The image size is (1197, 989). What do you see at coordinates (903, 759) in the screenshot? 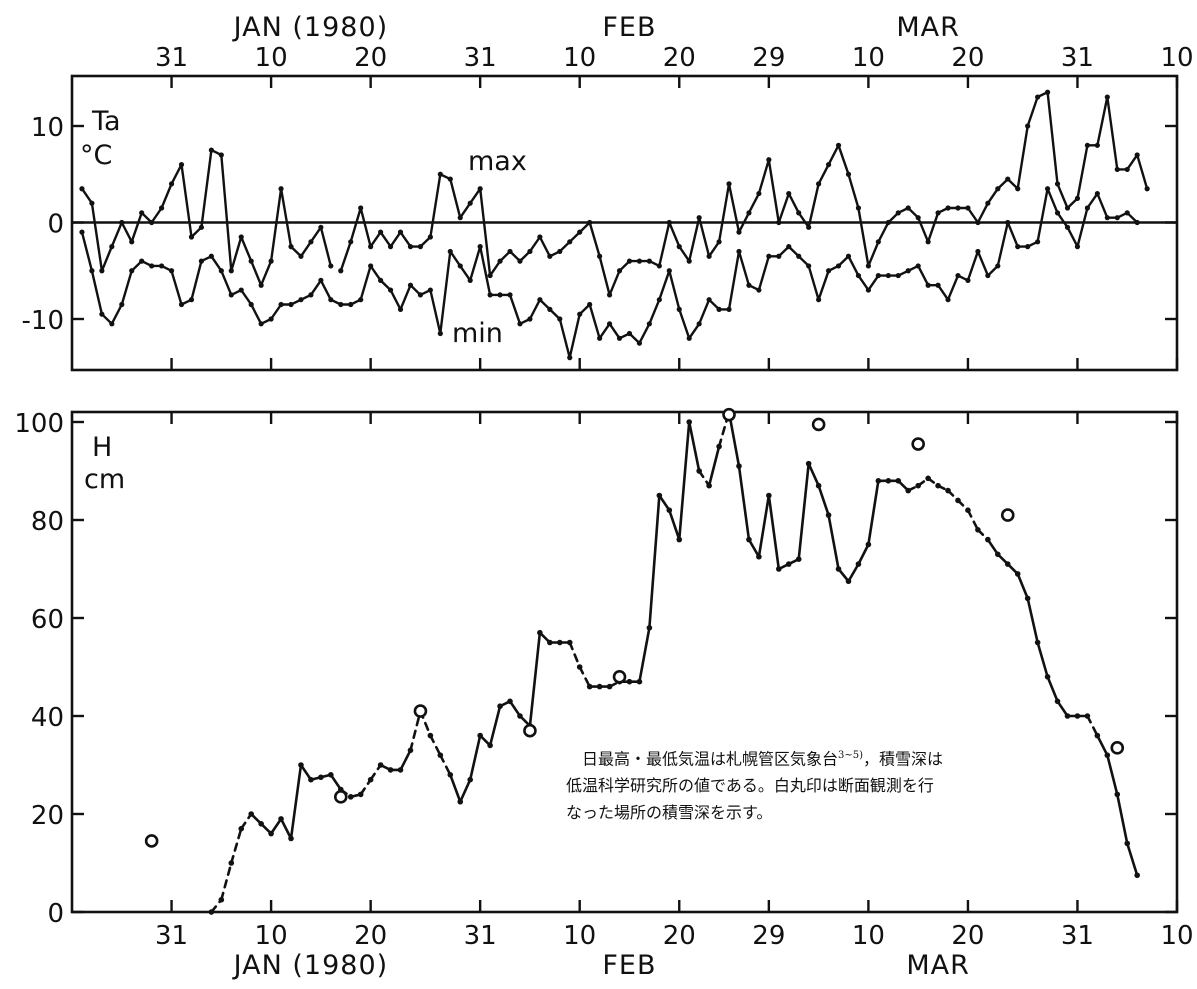
I see `note-line-1-rest: ，積雪深は` at bounding box center [903, 759].